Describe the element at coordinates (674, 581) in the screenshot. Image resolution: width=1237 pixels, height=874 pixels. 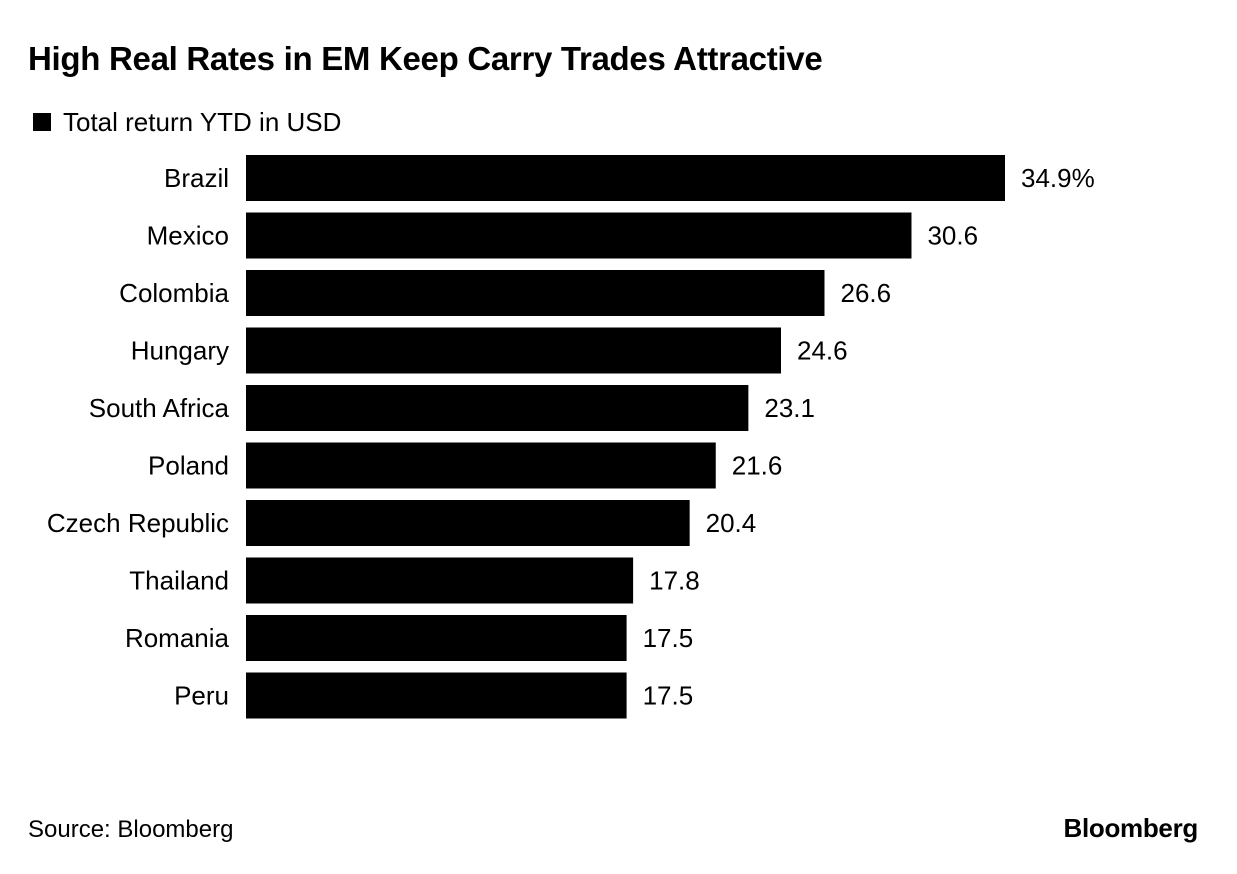
I see `value-label: 17.8` at that location.